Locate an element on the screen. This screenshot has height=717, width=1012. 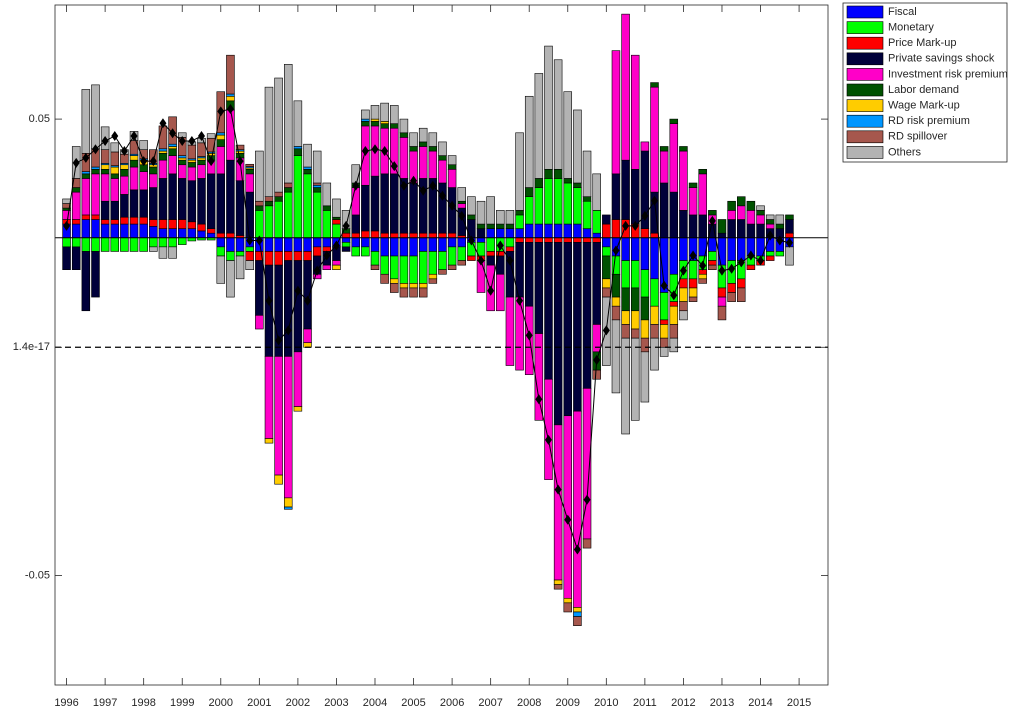
x-tick-label: 2014 is located at coordinates (760, 703).